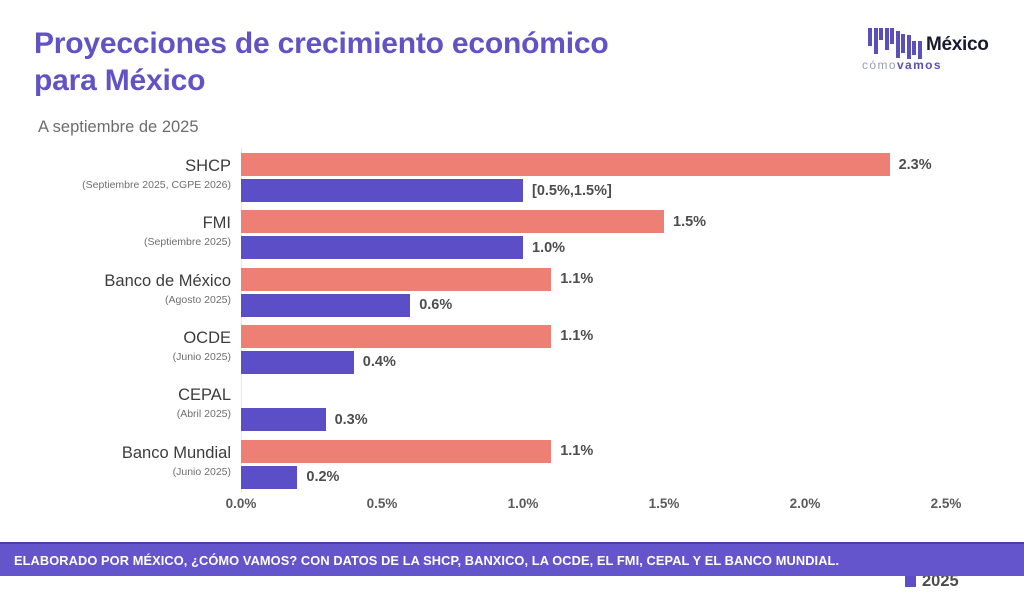 Image resolution: width=1024 pixels, height=594 pixels. I want to click on bar-2026: 1.5%, so click(474, 222).